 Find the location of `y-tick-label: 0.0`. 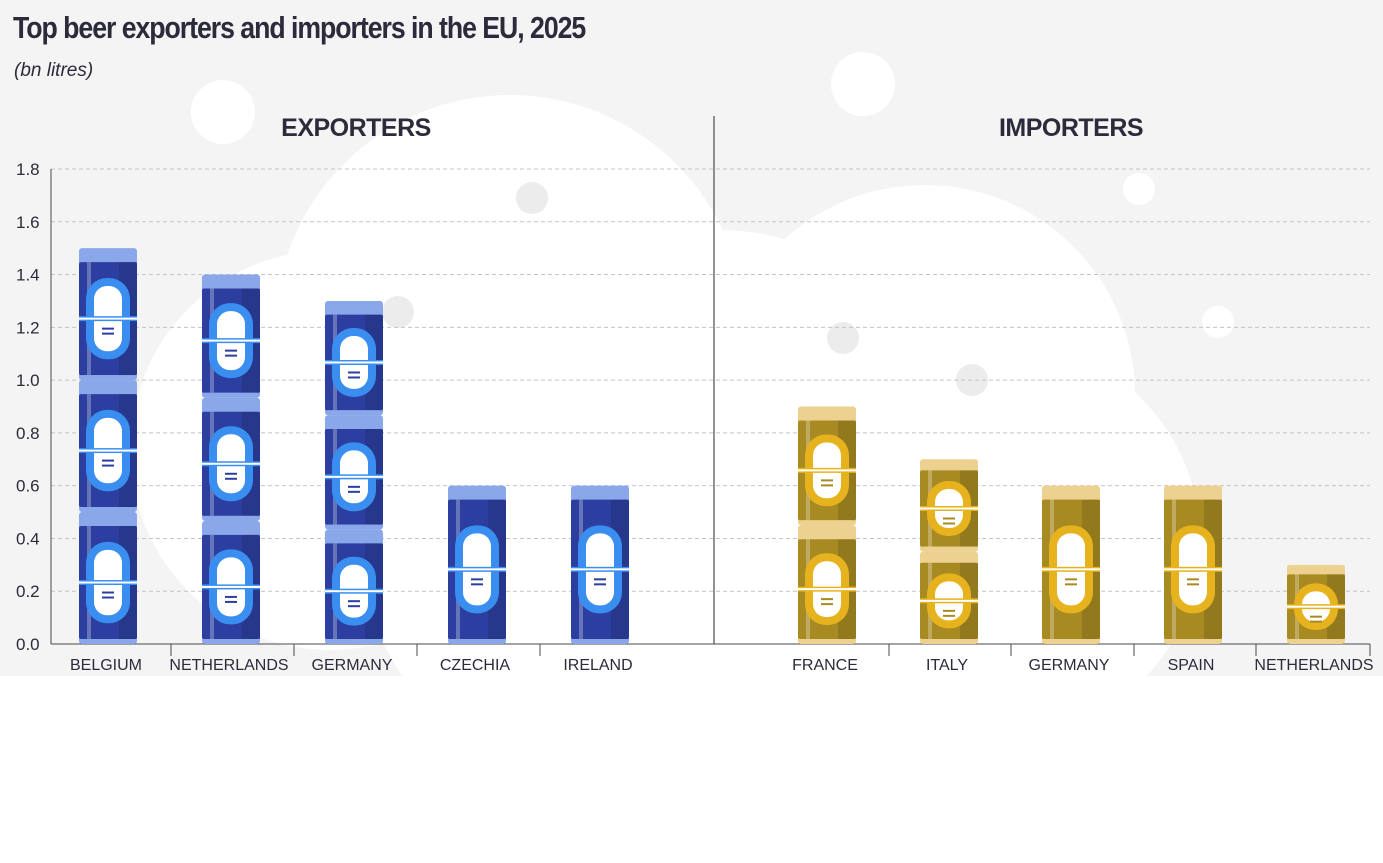

y-tick-label: 0.0 is located at coordinates (28, 644).